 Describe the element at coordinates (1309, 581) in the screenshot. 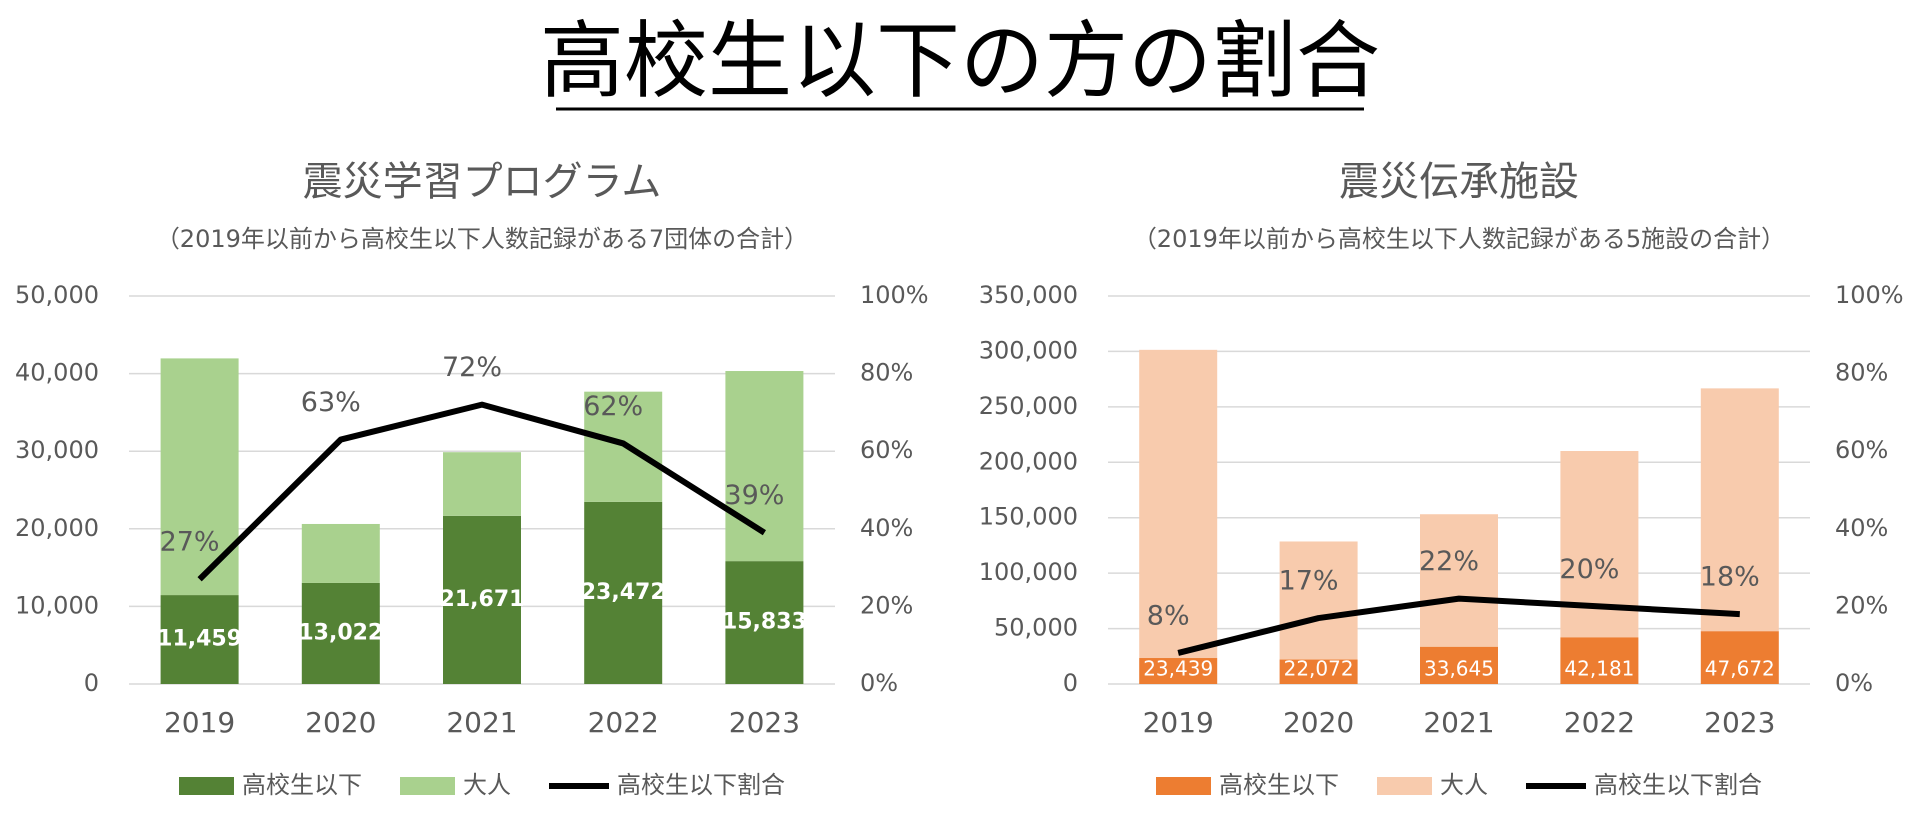

I see `line-label: 17%` at that location.